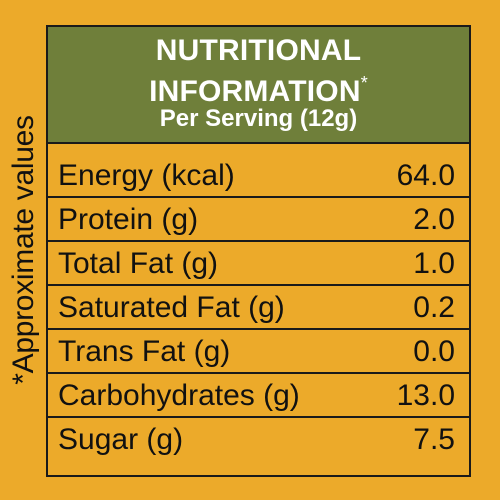  I want to click on nutrient-value: 13.0, so click(425, 395).